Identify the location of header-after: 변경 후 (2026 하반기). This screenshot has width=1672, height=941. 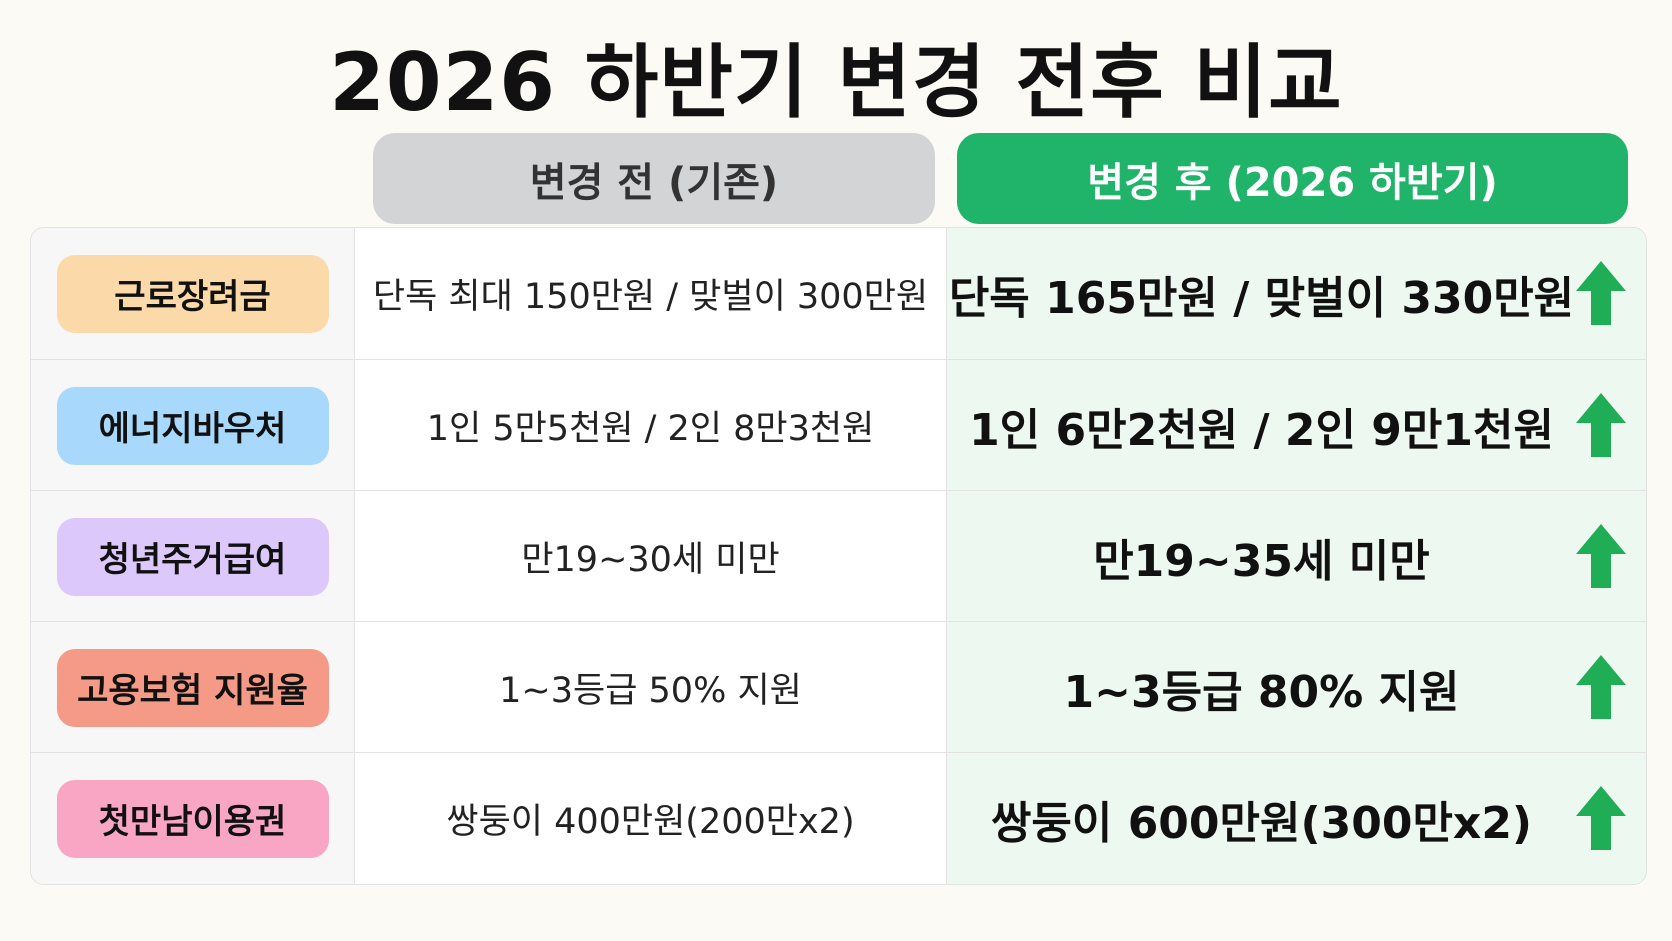
(1292, 178).